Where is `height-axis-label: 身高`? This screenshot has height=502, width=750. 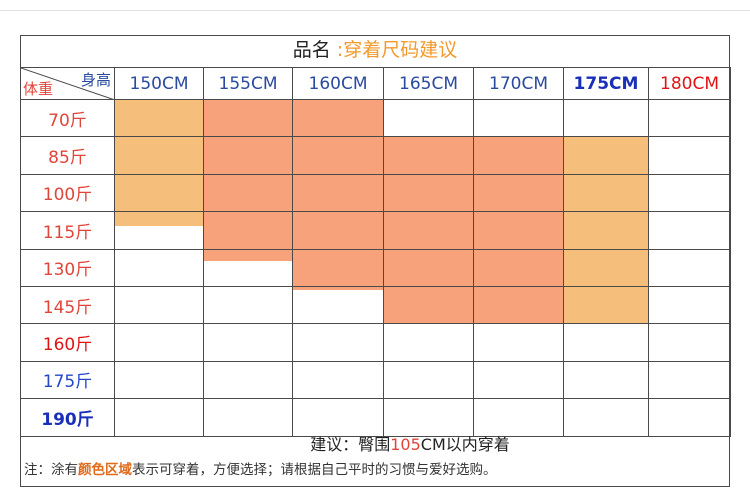
height-axis-label: 身高 is located at coordinates (95, 80).